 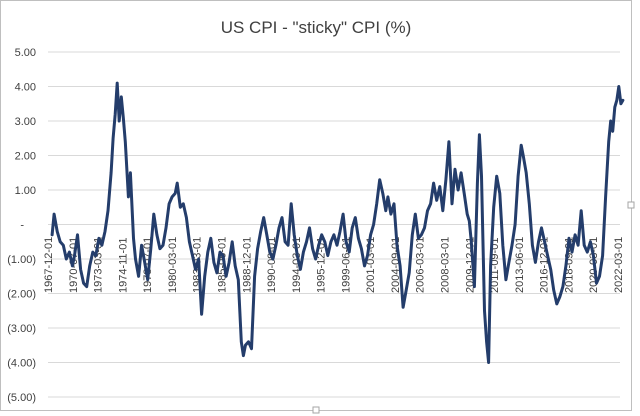 I want to click on x-tick-label: 1980-03-01, so click(x=173, y=265).